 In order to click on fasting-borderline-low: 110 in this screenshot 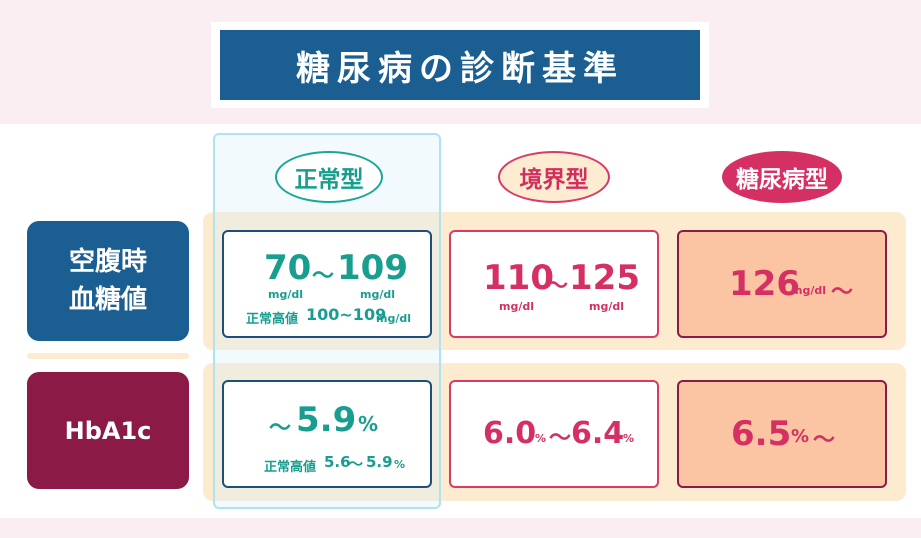, I will do `click(518, 278)`.